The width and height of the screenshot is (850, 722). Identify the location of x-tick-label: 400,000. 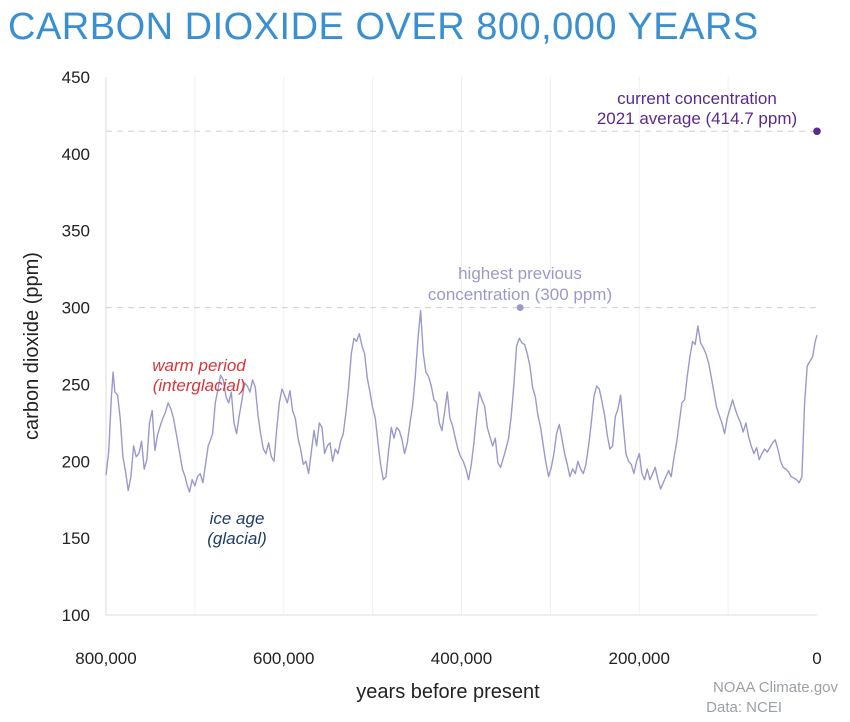
(461, 658).